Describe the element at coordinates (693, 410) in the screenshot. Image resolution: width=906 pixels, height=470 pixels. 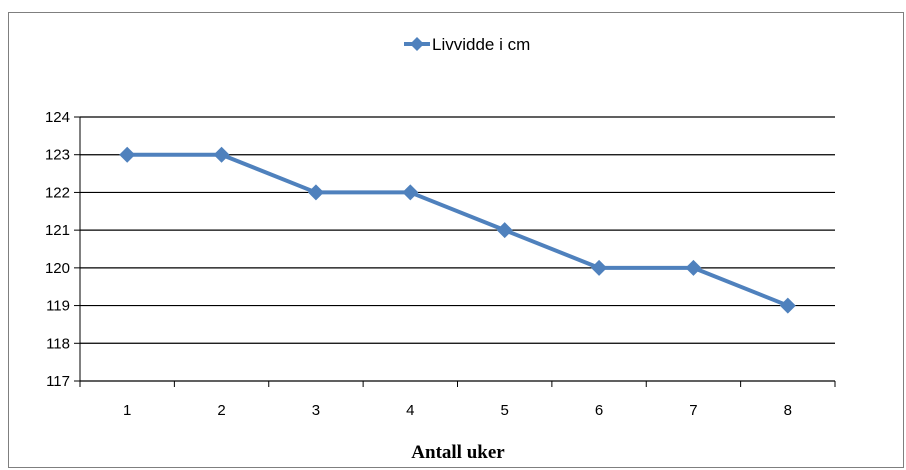
I see `x-tick-label-7: 7` at that location.